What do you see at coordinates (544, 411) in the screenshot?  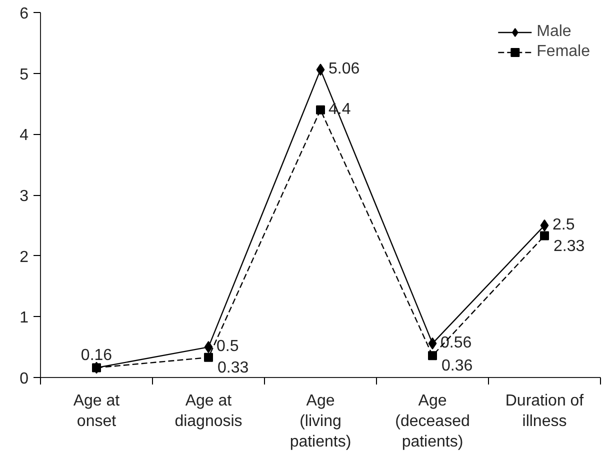 I see `x-tick-label: Duration of illness` at bounding box center [544, 411].